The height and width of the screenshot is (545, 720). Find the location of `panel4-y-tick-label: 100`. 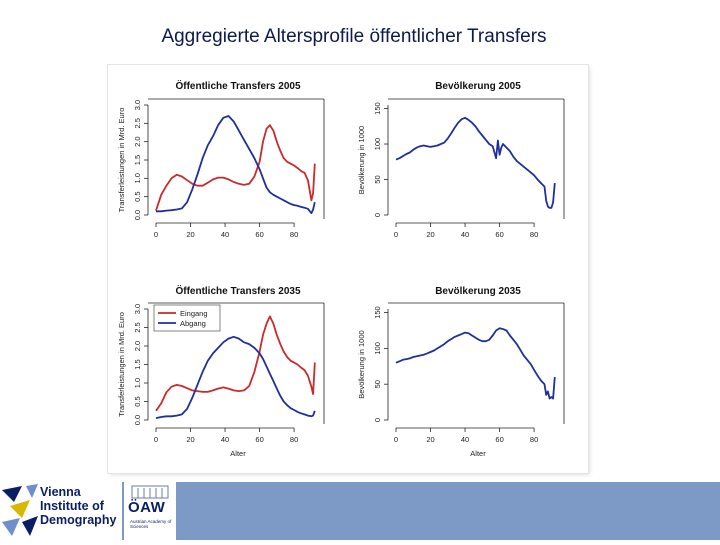

panel4-y-tick-label: 100 is located at coordinates (377, 348).